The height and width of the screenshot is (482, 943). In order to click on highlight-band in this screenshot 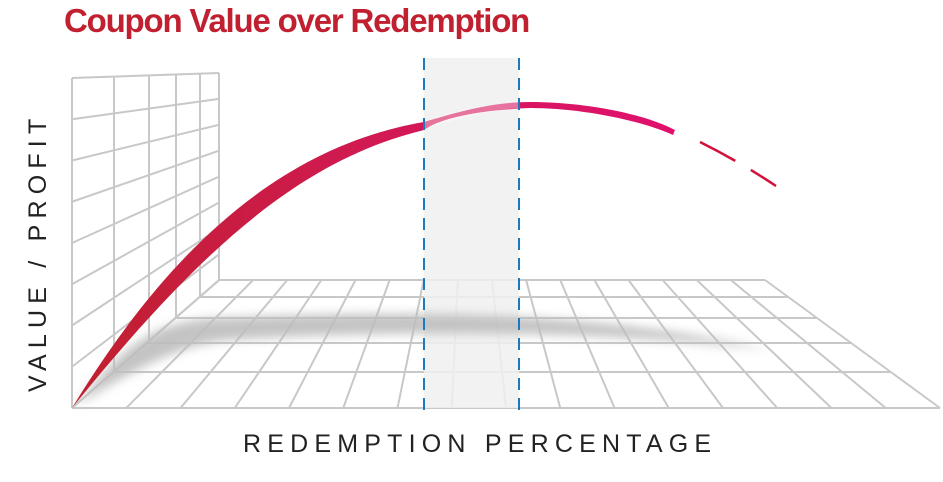, I will do `click(471, 233)`.